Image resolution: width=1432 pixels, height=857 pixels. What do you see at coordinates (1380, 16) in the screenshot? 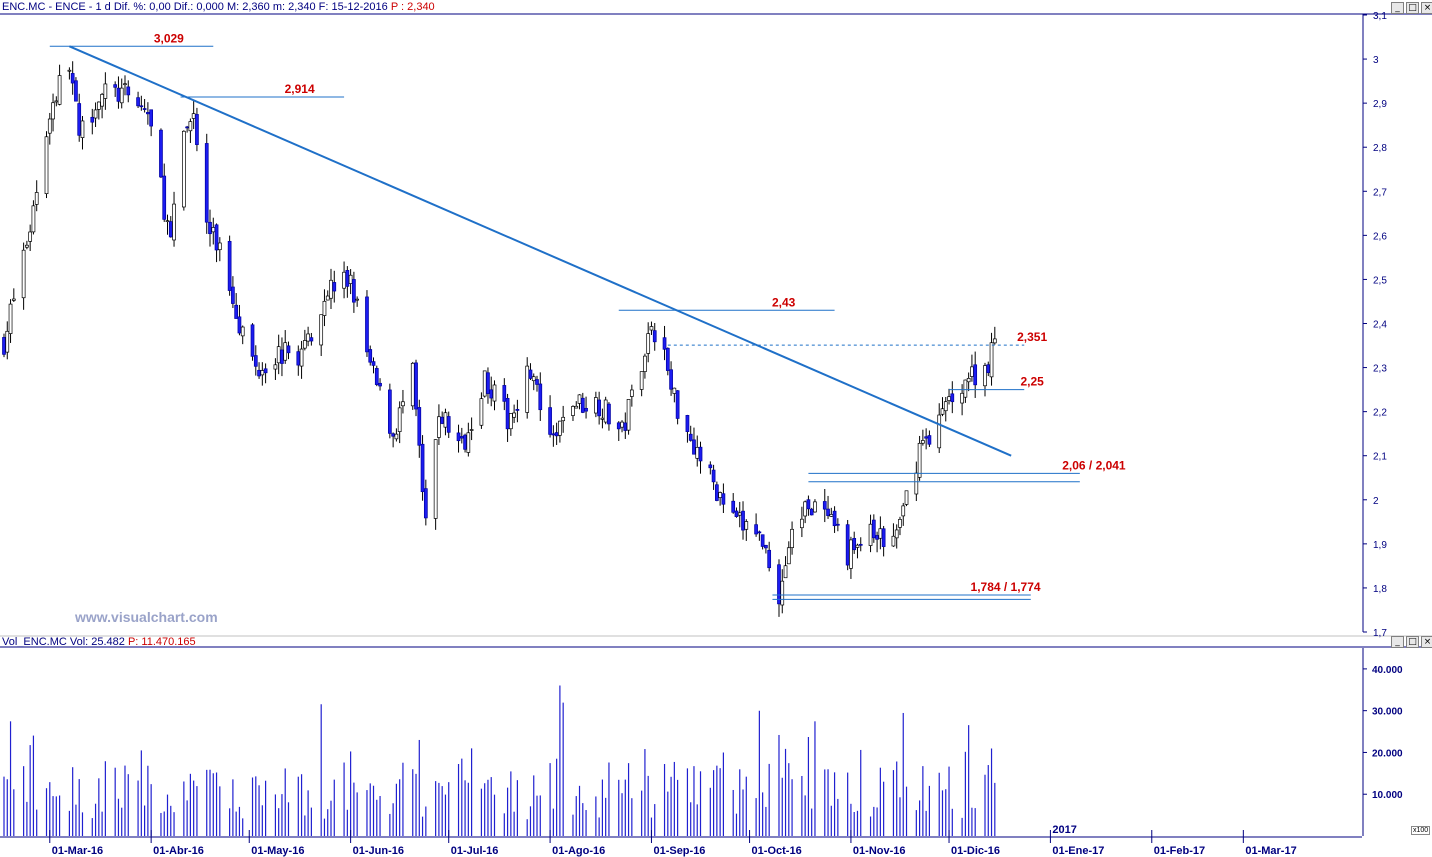
I see `price-axis-tick-label: 3,1` at bounding box center [1380, 16].